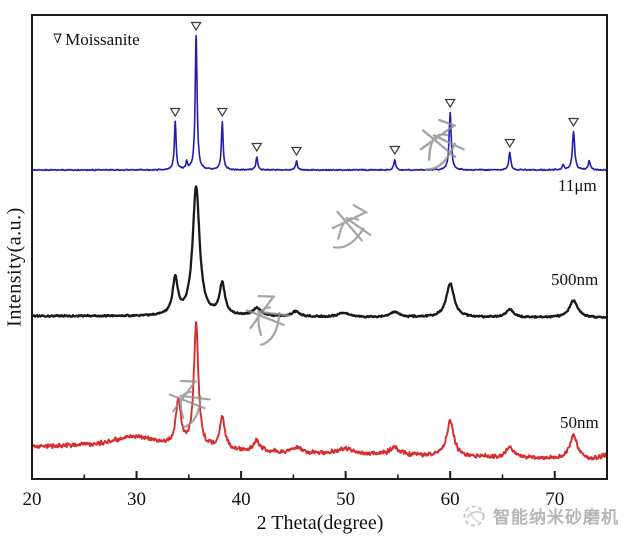 This screenshot has width=624, height=549. I want to click on legend-label: Moissanite, so click(102, 39).